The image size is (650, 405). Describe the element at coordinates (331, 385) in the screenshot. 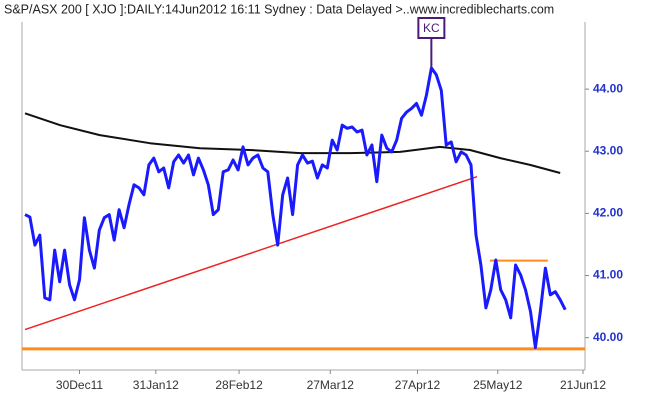

I see `x-tick-label: 27Mar12` at that location.